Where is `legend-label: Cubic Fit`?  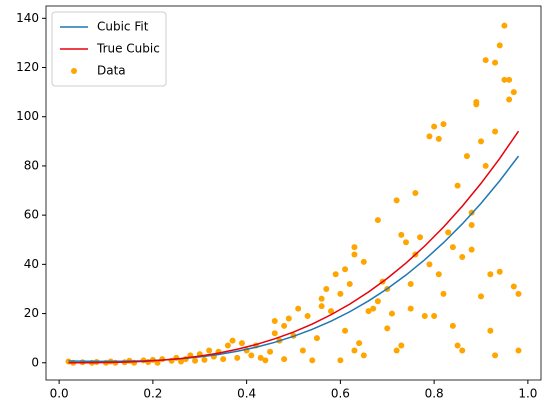 legend-label: Cubic Fit is located at coordinates (123, 27).